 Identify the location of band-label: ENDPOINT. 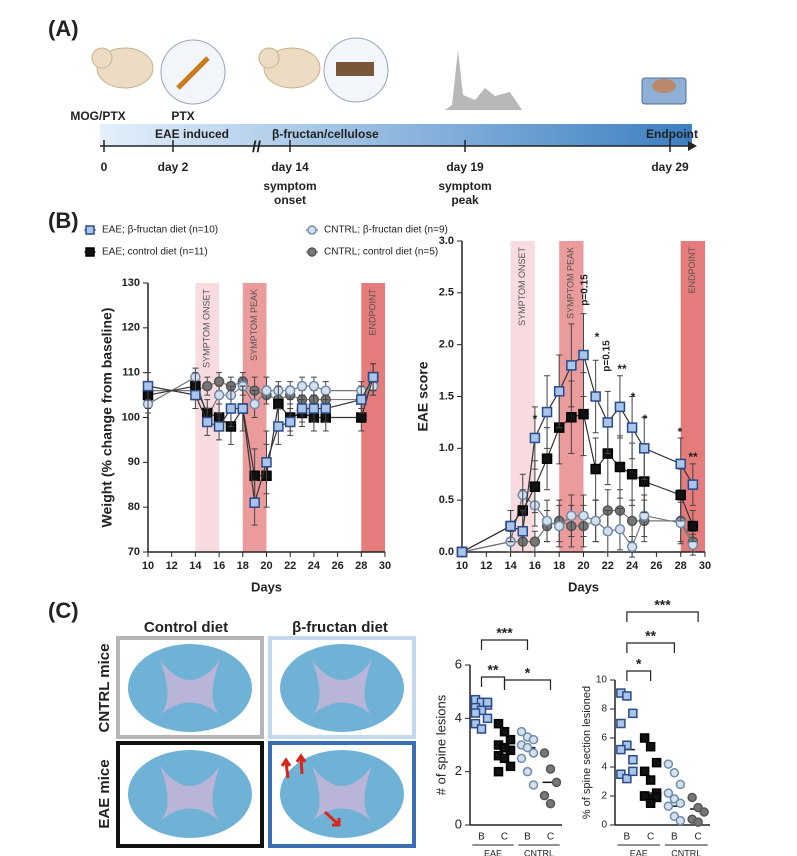
(692, 270).